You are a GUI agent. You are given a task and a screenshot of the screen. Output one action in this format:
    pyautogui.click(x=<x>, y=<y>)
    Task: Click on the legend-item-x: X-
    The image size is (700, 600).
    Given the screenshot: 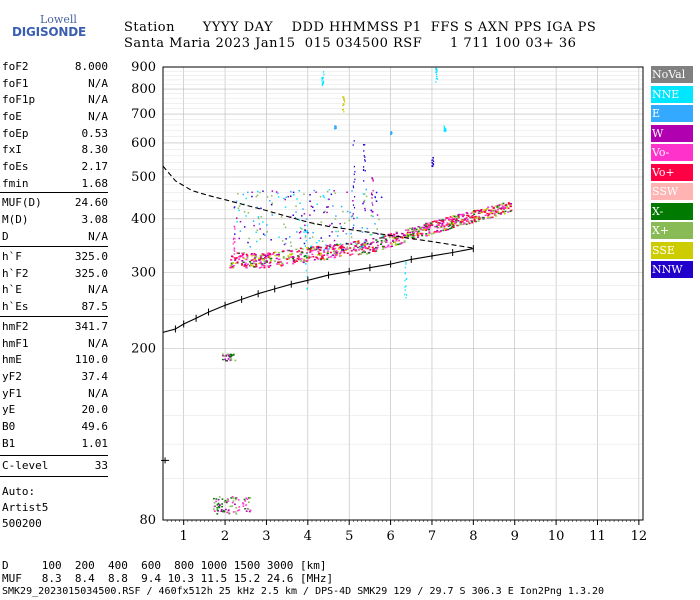 What is the action you would take?
    pyautogui.click(x=672, y=211)
    